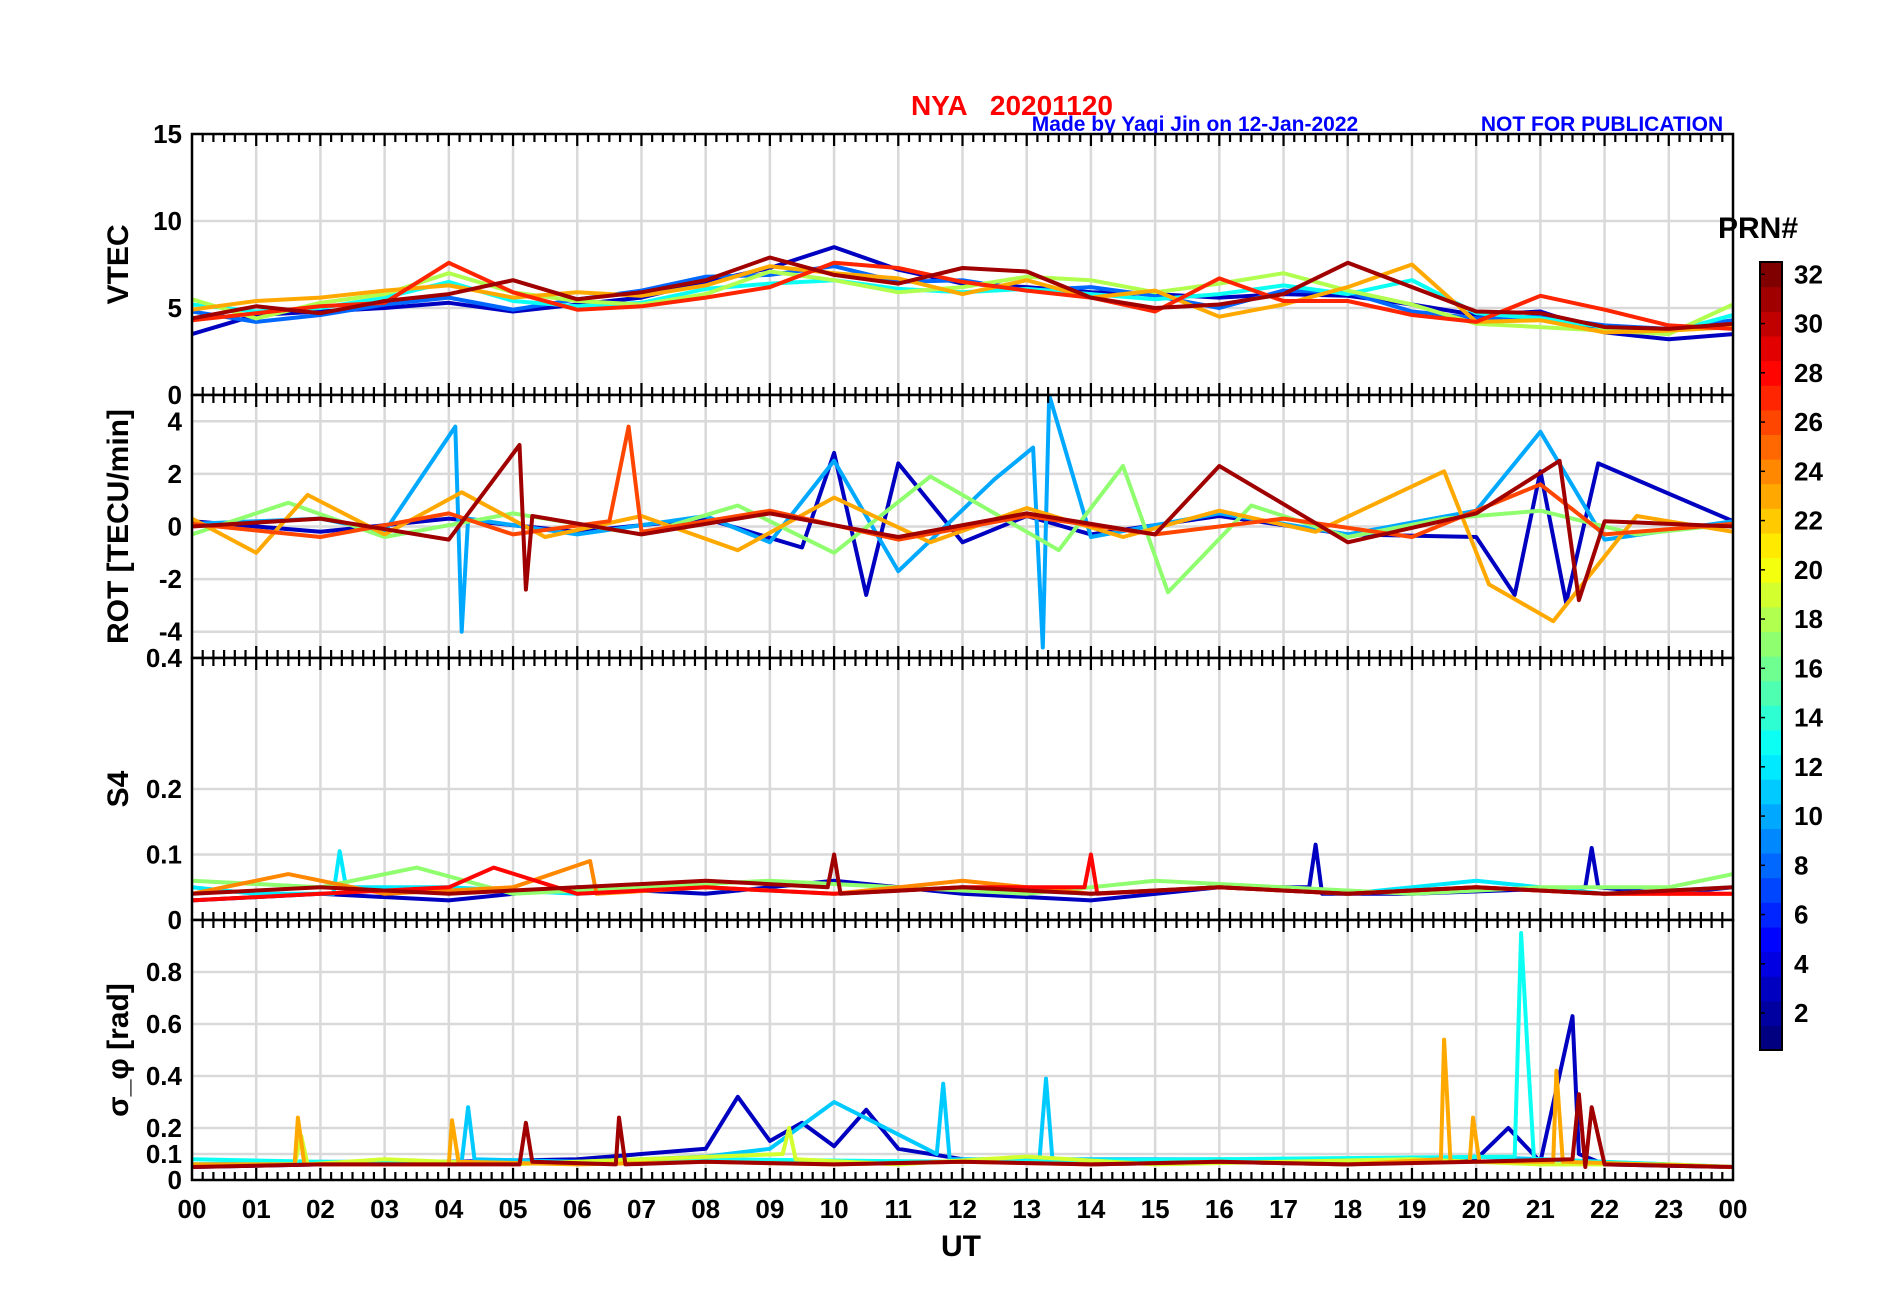  I want to click on x-tick-label: 23, so click(1668, 1209).